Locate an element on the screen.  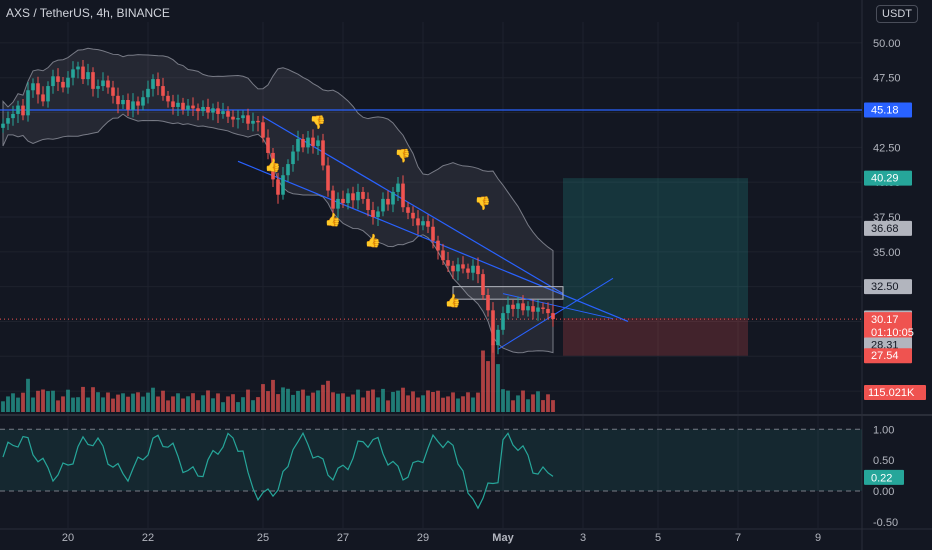
x-tick-label: 7 is located at coordinates (738, 538).